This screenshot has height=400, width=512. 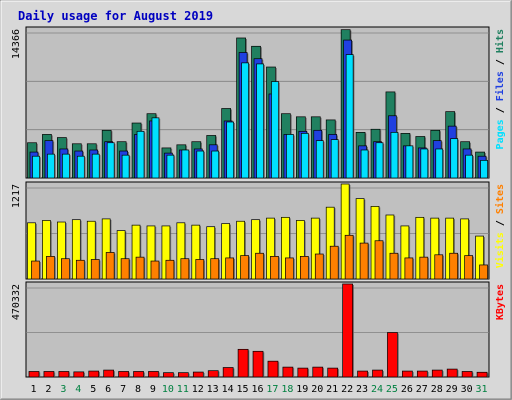 I want to click on x-tick-label: 1, so click(x=33, y=389).